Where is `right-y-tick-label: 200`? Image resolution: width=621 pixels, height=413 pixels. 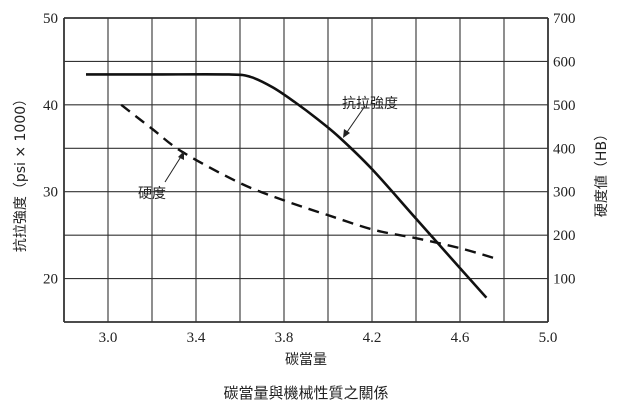
right-y-tick-label: 200 is located at coordinates (564, 236).